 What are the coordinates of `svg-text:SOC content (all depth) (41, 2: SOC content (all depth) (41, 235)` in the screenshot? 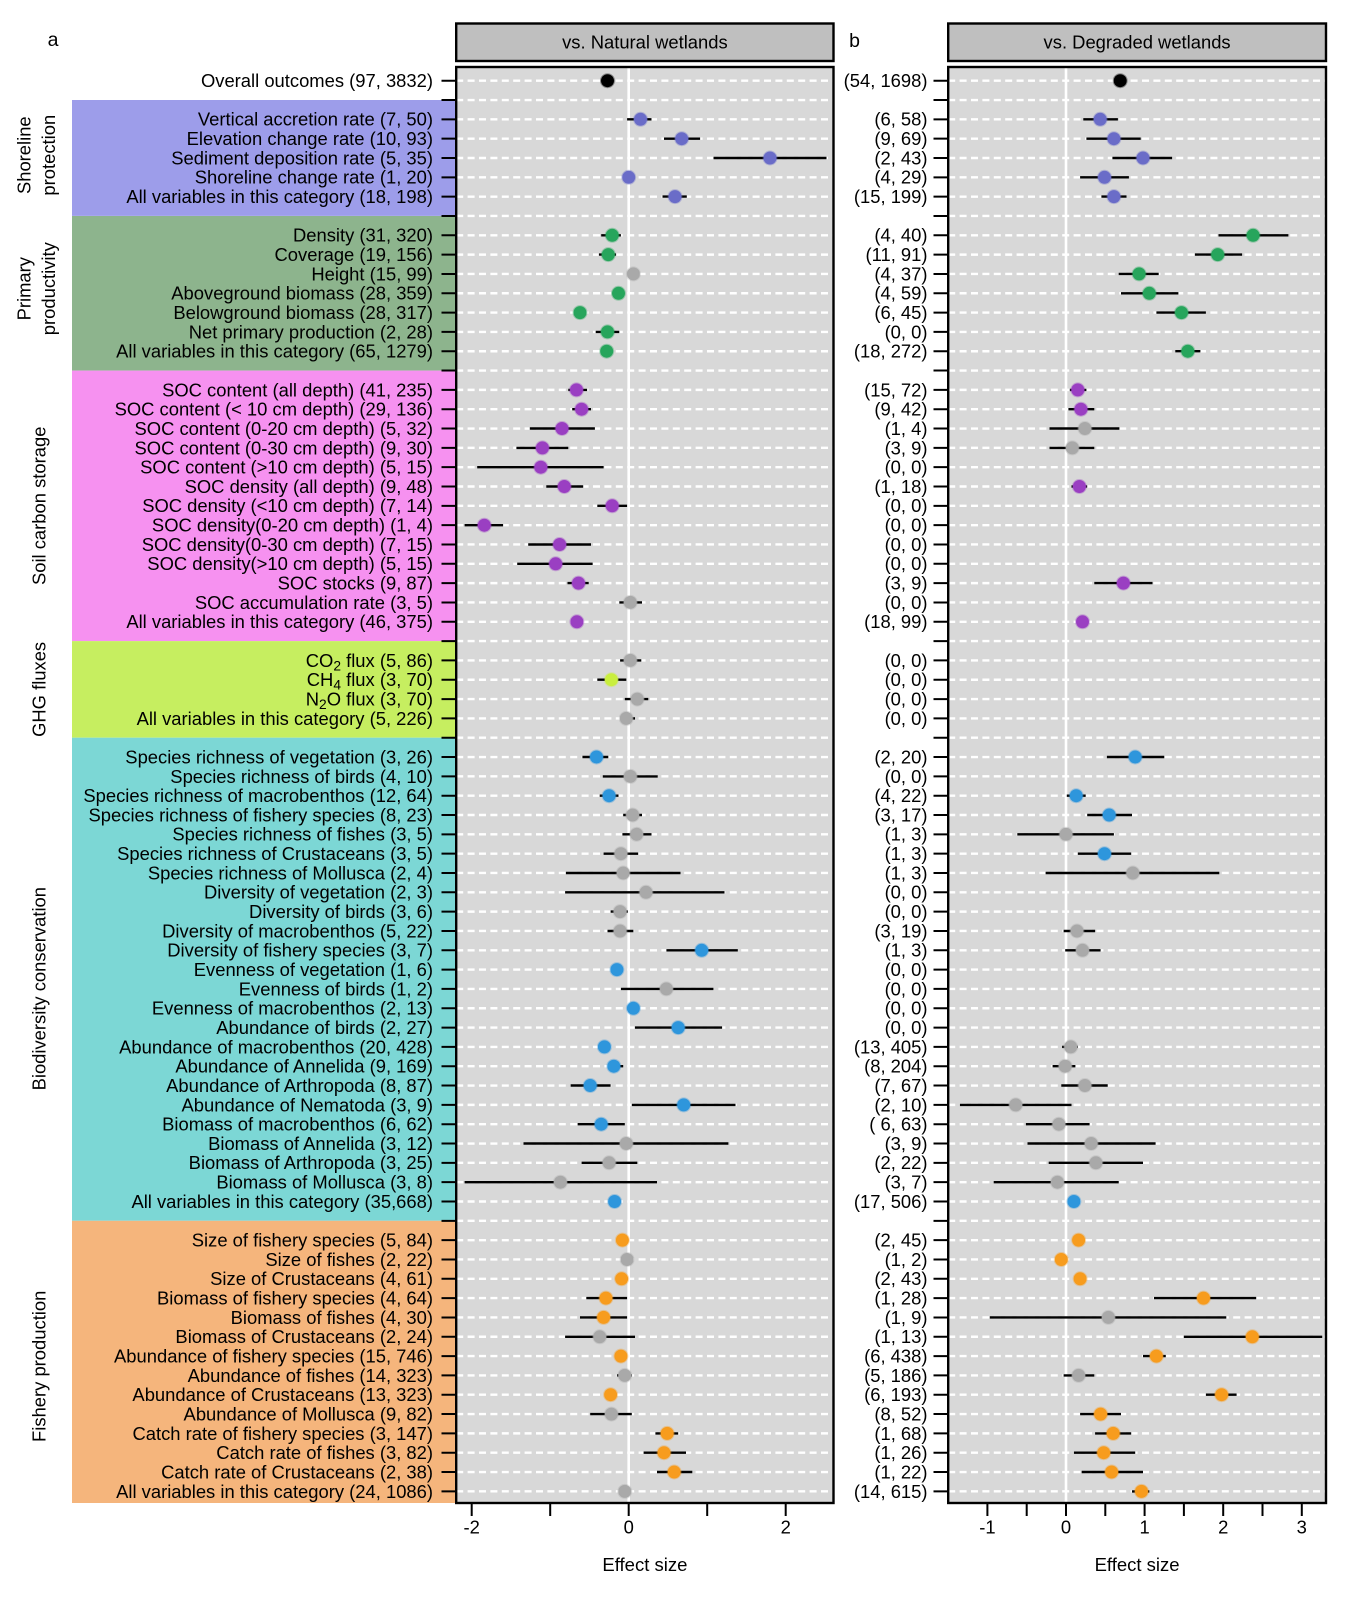 It's located at (297, 389).